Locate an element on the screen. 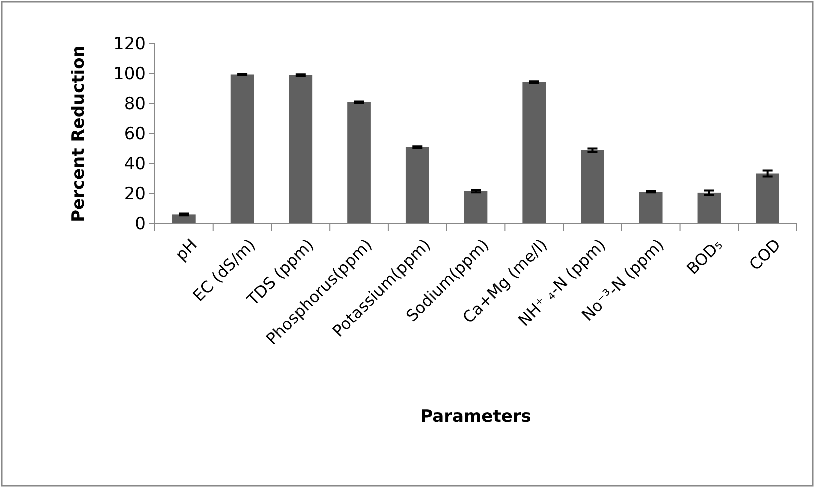  x-axis-title: Parameters is located at coordinates (476, 417).